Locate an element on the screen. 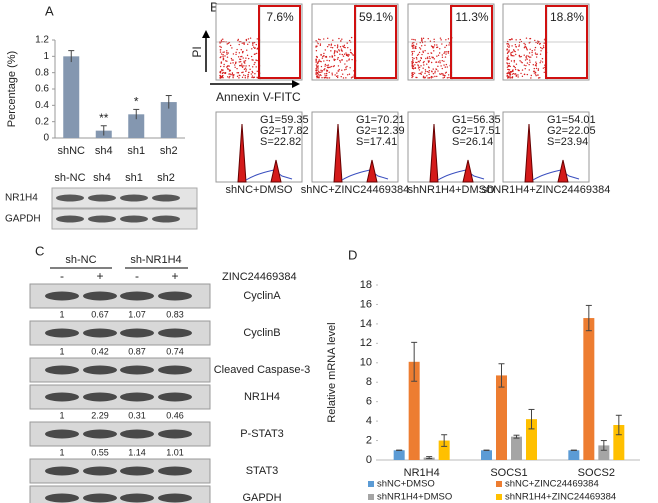 Image resolution: width=658 pixels, height=503 pixels. bar is located at coordinates (531, 439).